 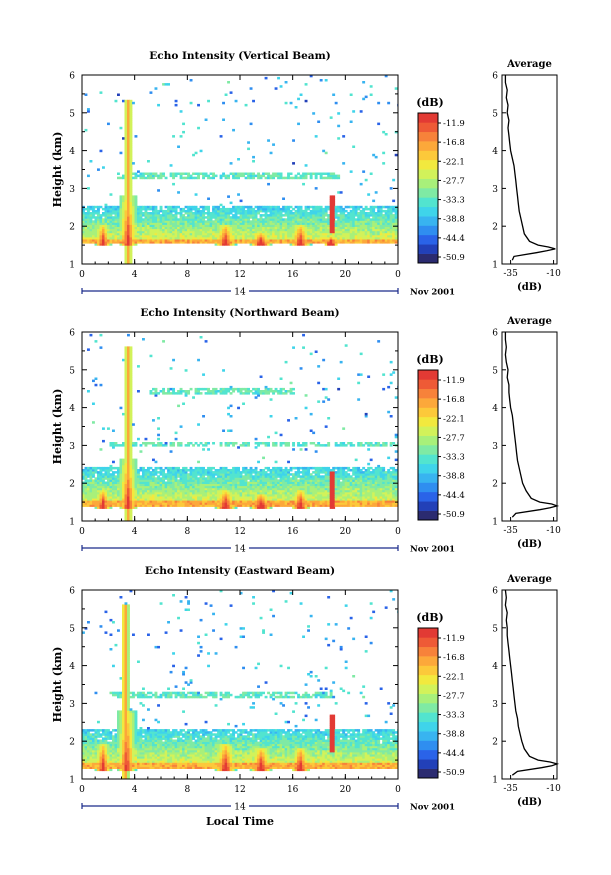 I want to click on profile-y-tick-label: 3, so click(x=495, y=190).